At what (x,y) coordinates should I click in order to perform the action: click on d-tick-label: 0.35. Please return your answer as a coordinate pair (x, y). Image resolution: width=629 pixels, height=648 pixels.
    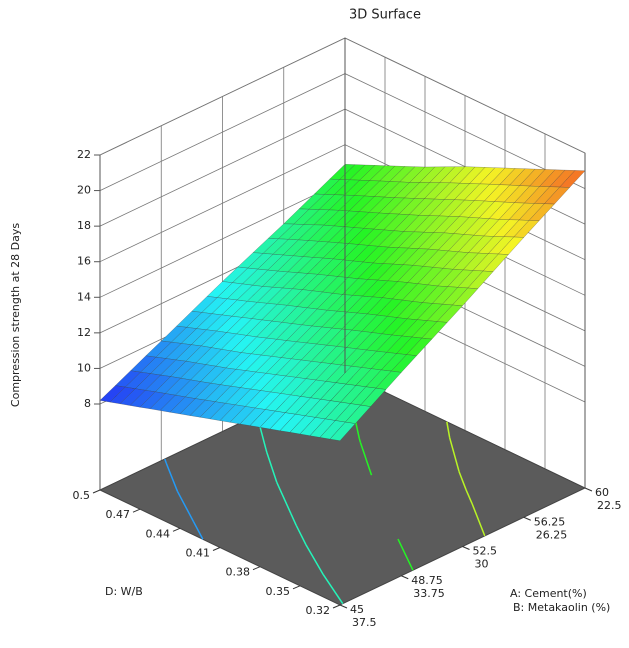
    Looking at the image, I should click on (278, 591).